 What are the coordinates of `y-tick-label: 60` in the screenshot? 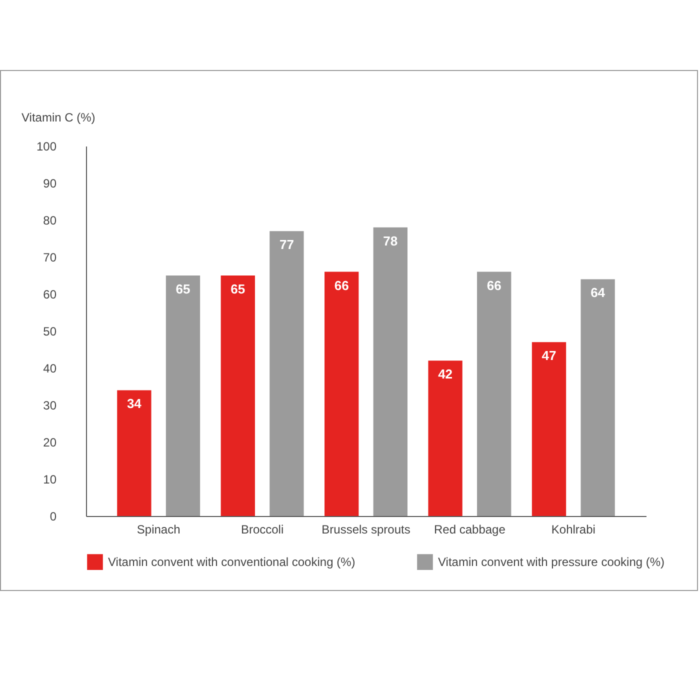 It's located at (50, 295).